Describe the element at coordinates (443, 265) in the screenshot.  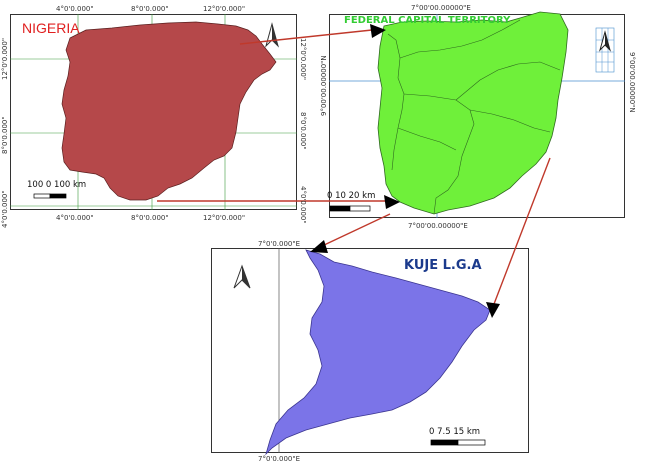
I see `kuje-title: KUJE L.G.A` at that location.